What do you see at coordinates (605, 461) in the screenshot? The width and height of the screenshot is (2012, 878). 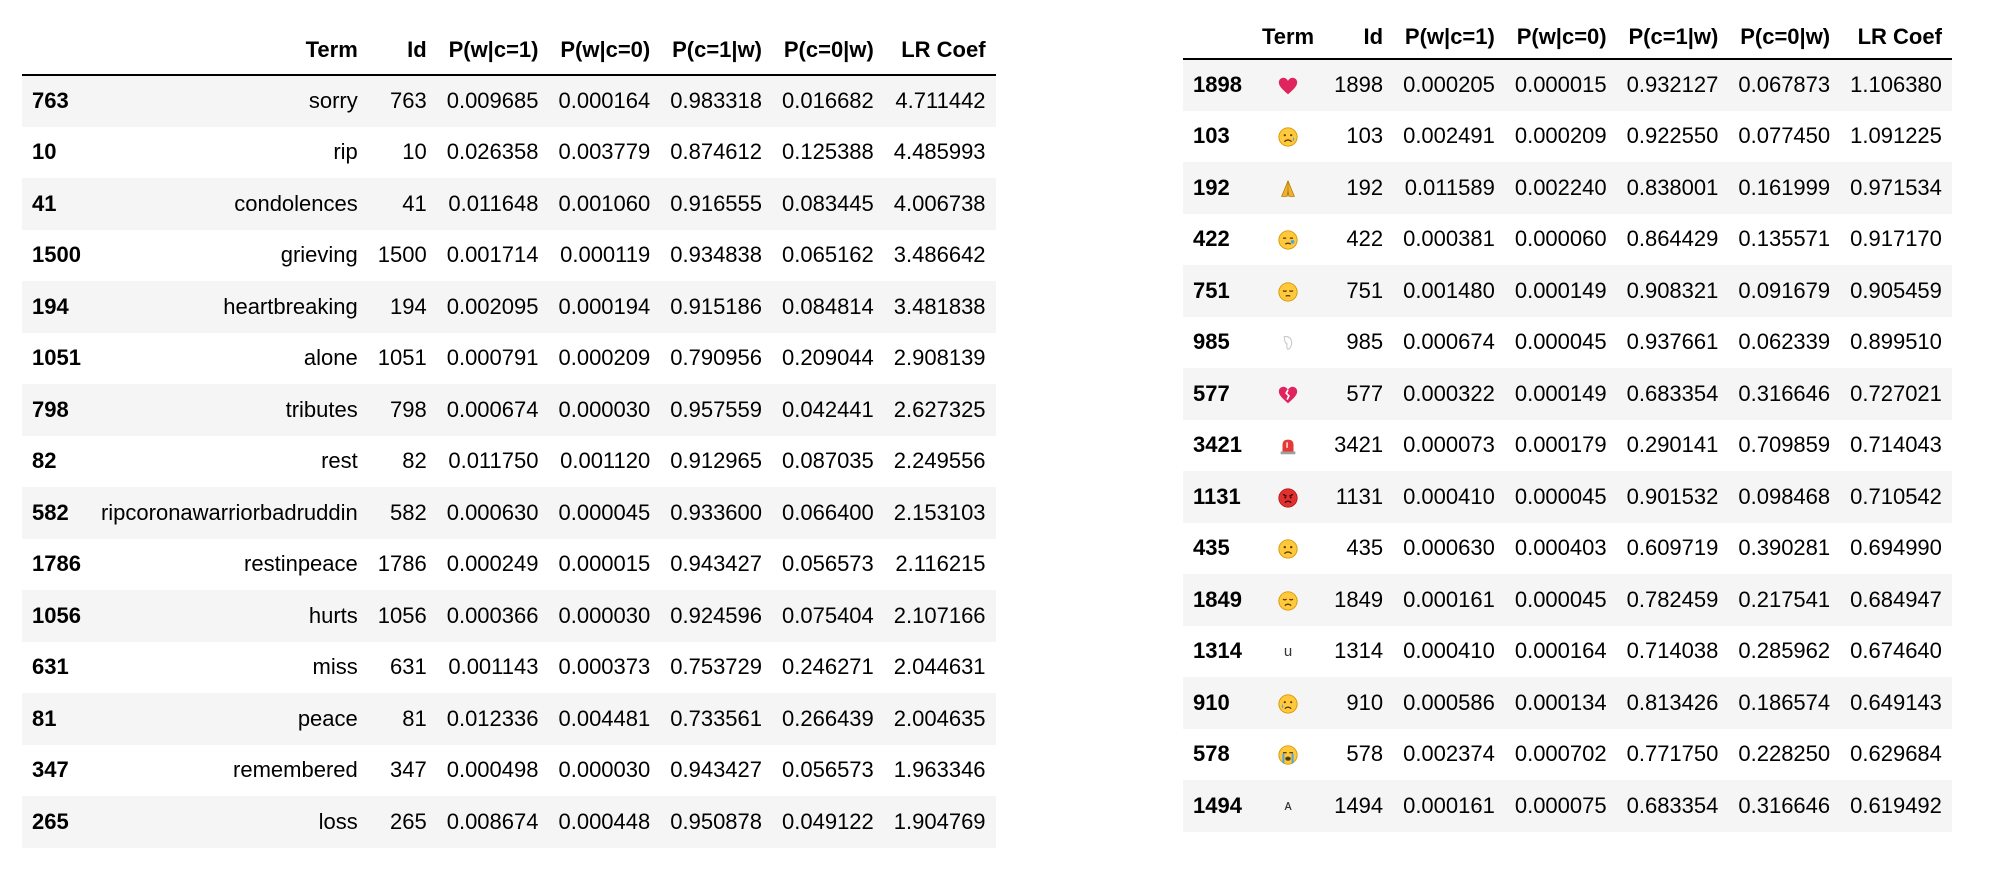 I see `pw-c0-cell: 0.001120` at bounding box center [605, 461].